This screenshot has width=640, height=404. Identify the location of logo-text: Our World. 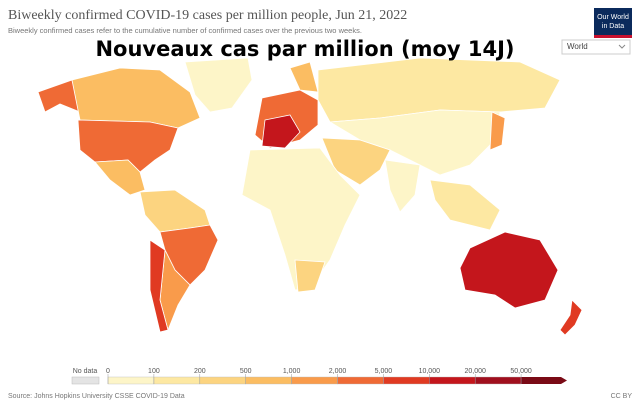
(613, 17).